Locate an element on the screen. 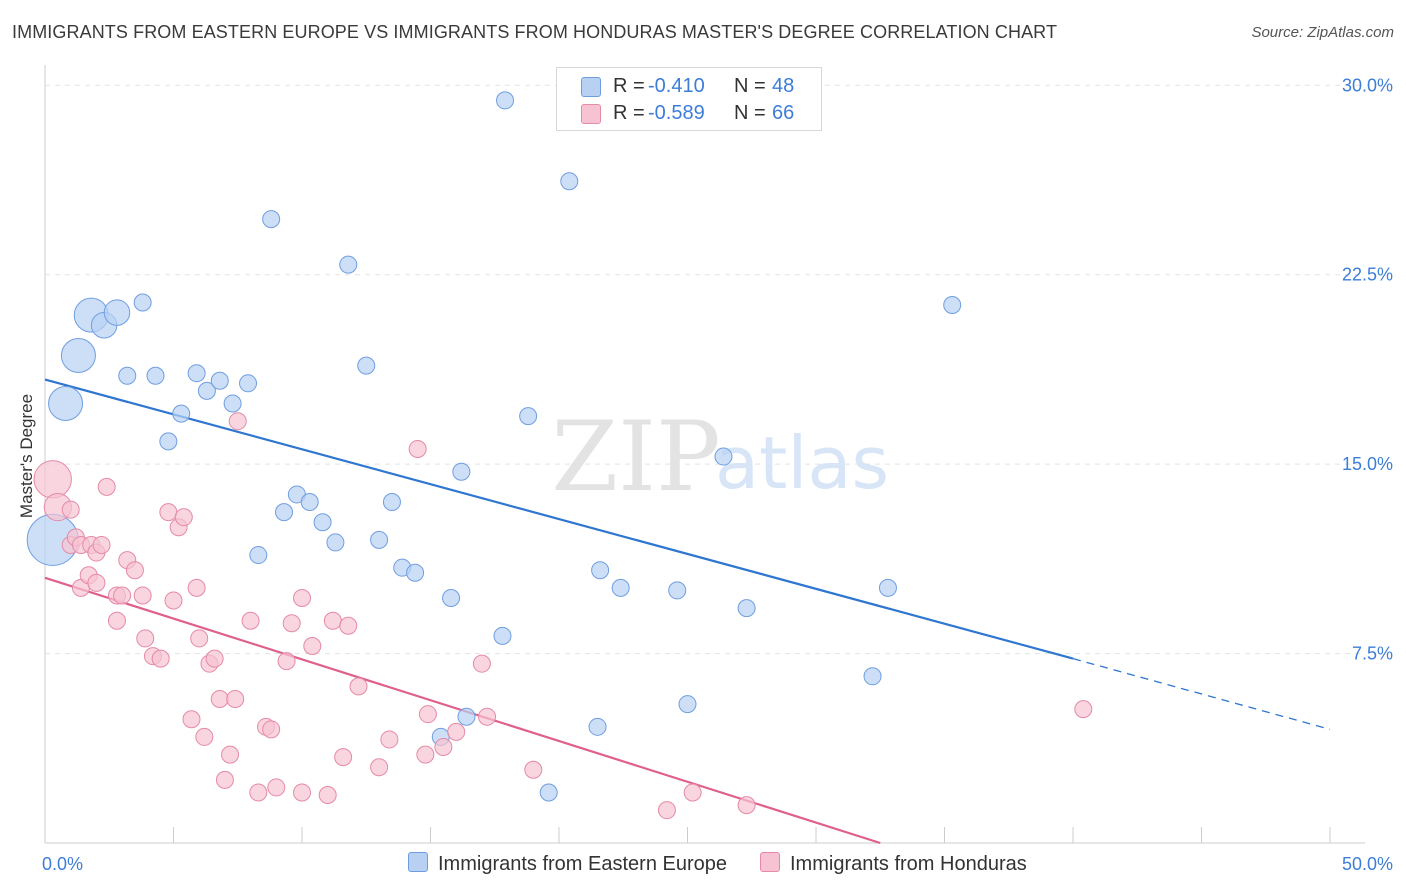  y-tick-label-2: 22.5% is located at coordinates (1367, 275).